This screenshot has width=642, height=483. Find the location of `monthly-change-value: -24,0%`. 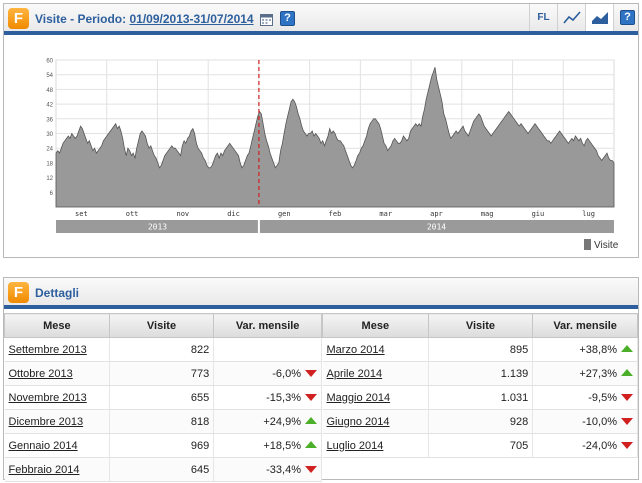

monthly-change-value: -24,0% is located at coordinates (599, 445).